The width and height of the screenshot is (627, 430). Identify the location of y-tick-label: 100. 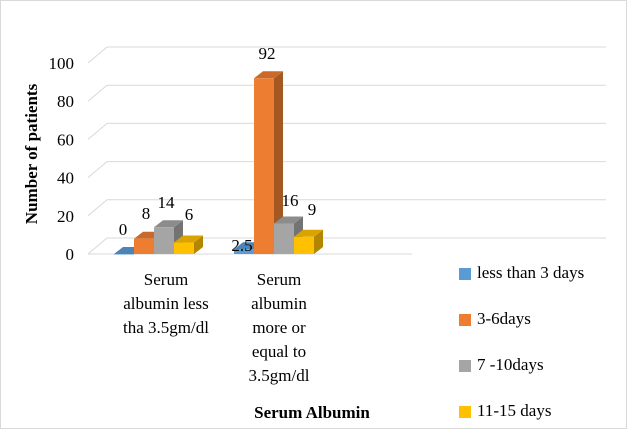
(62, 63).